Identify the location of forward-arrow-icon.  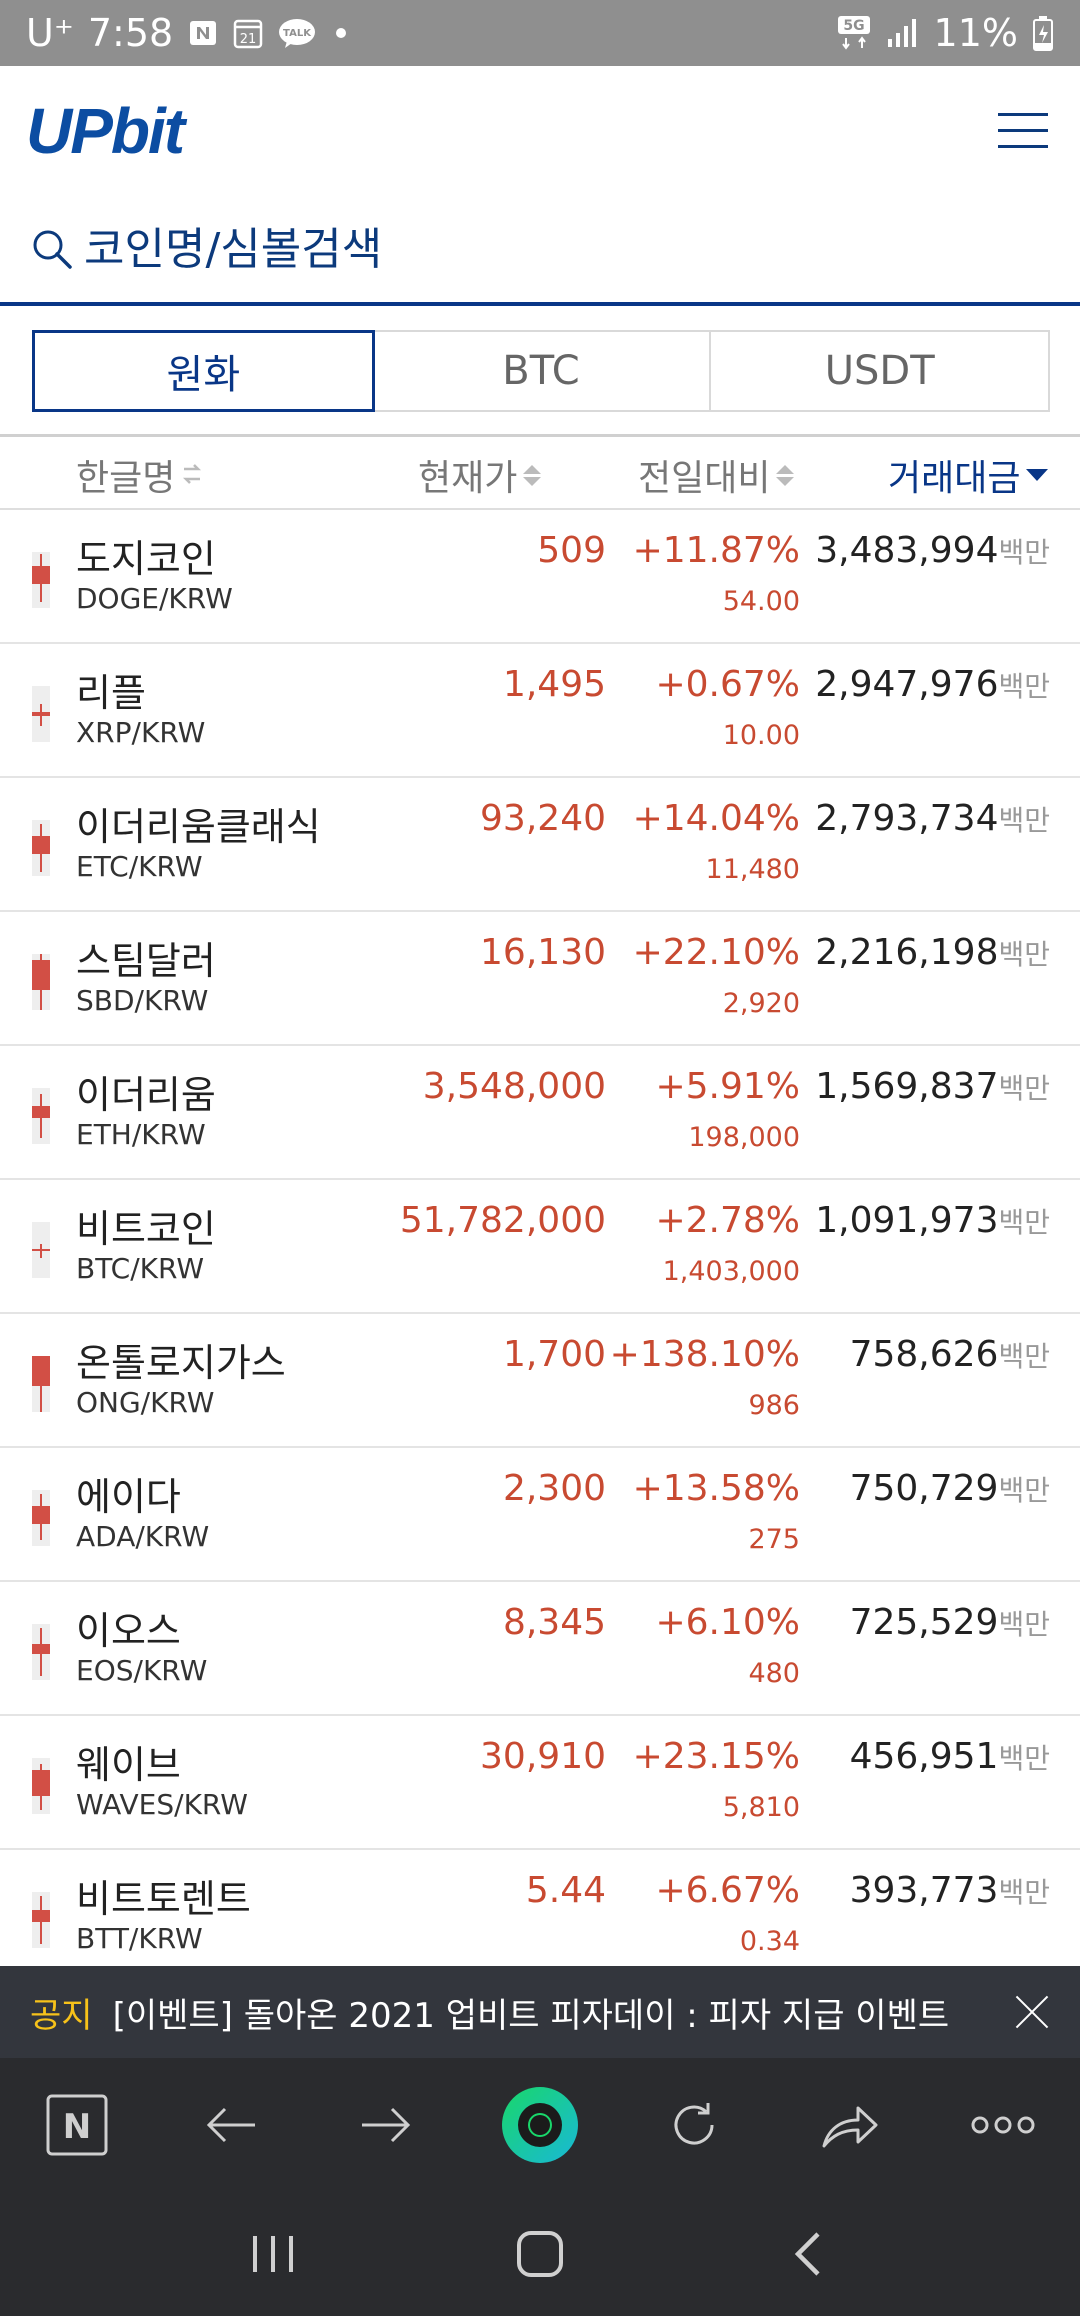
(386, 2125).